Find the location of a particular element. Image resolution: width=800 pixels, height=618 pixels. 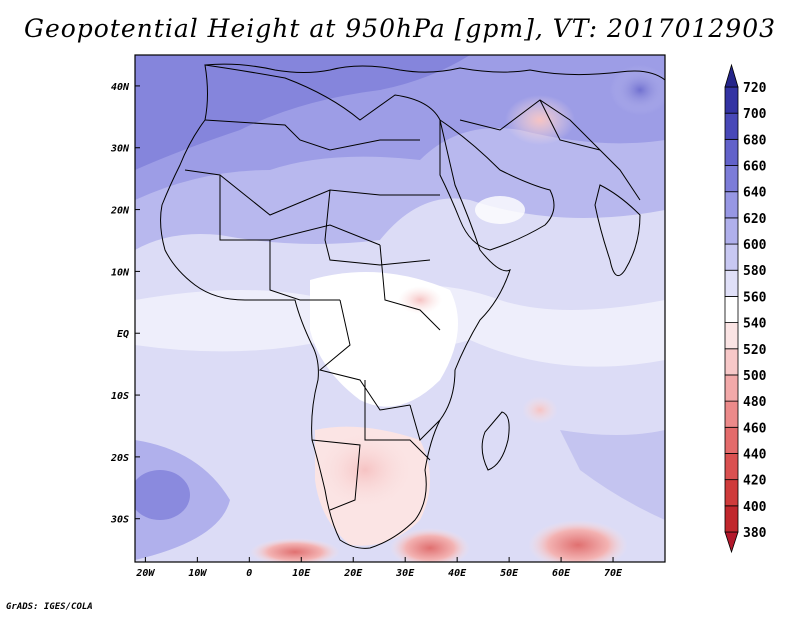

colorbar-label: 520 is located at coordinates (755, 350).